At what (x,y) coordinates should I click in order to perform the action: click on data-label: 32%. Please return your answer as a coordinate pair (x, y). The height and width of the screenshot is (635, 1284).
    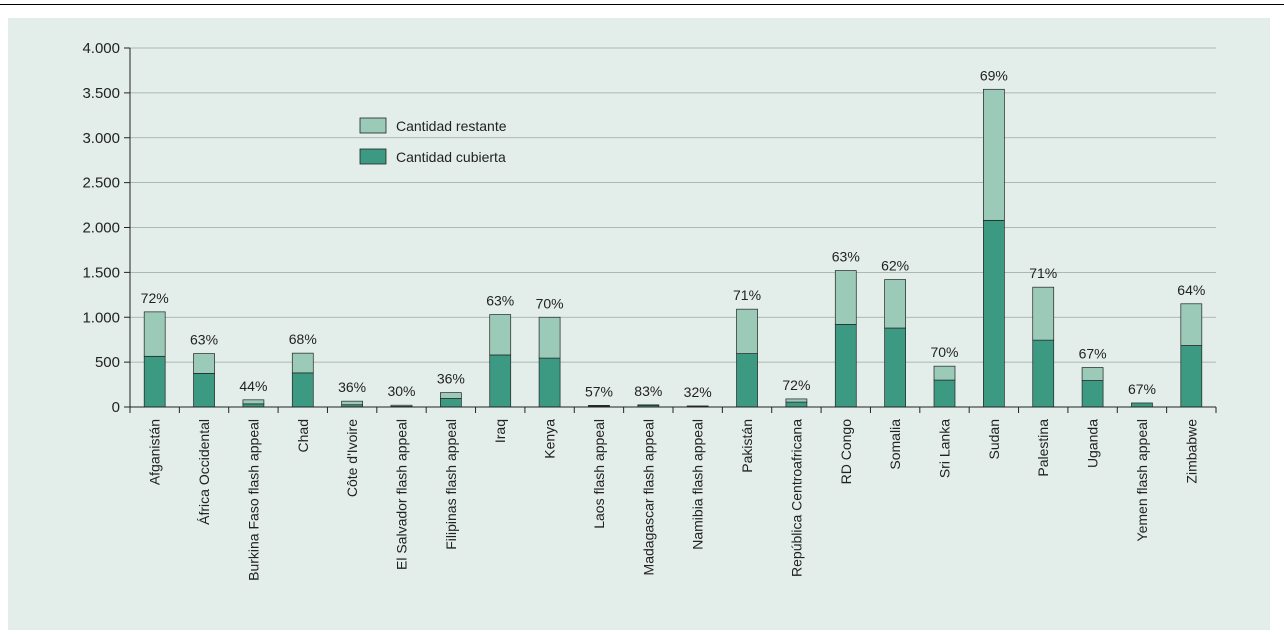
    Looking at the image, I should click on (698, 392).